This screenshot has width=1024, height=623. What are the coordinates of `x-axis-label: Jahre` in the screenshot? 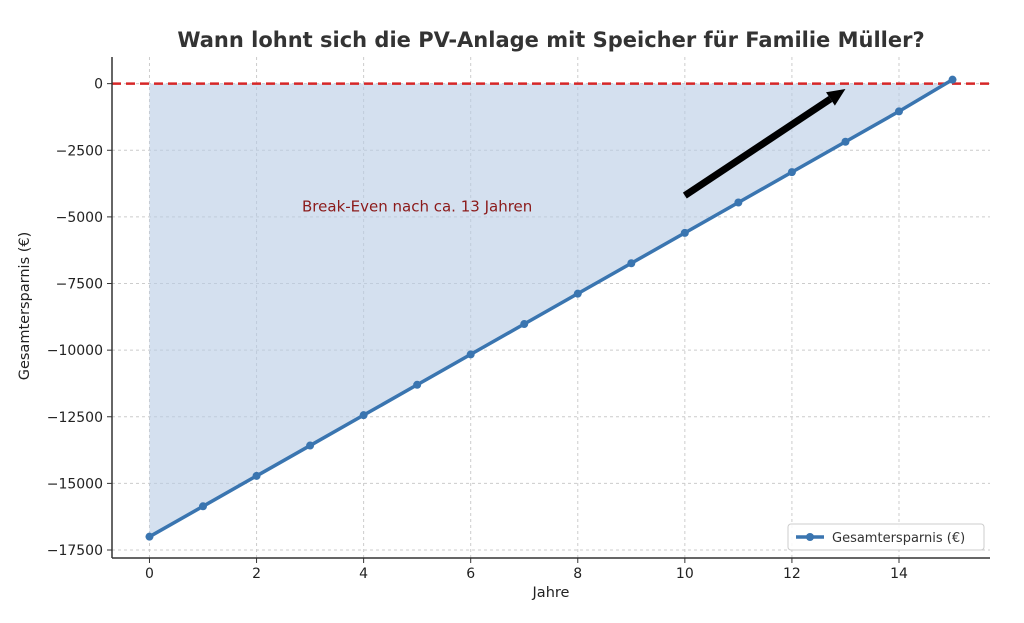 It's located at (551, 593).